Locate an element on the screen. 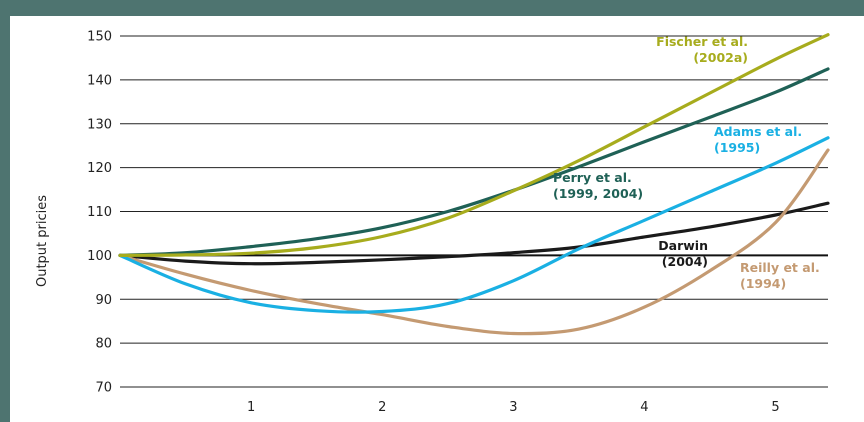  series-label-adams: Adams et al. (1995) is located at coordinates (758, 139).